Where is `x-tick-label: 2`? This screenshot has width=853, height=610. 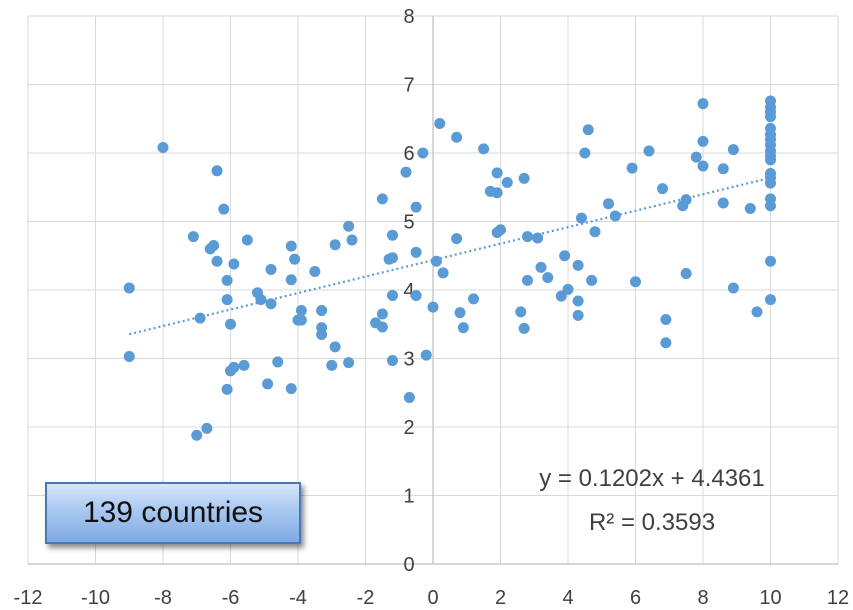
x-tick-label: 2 is located at coordinates (500, 598).